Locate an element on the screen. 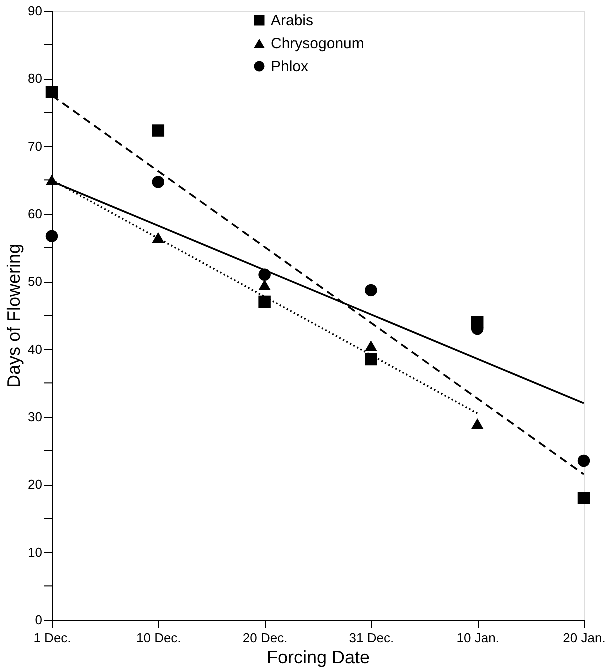 Image resolution: width=611 pixels, height=672 pixels. y-tick-label: 40 is located at coordinates (35, 349).